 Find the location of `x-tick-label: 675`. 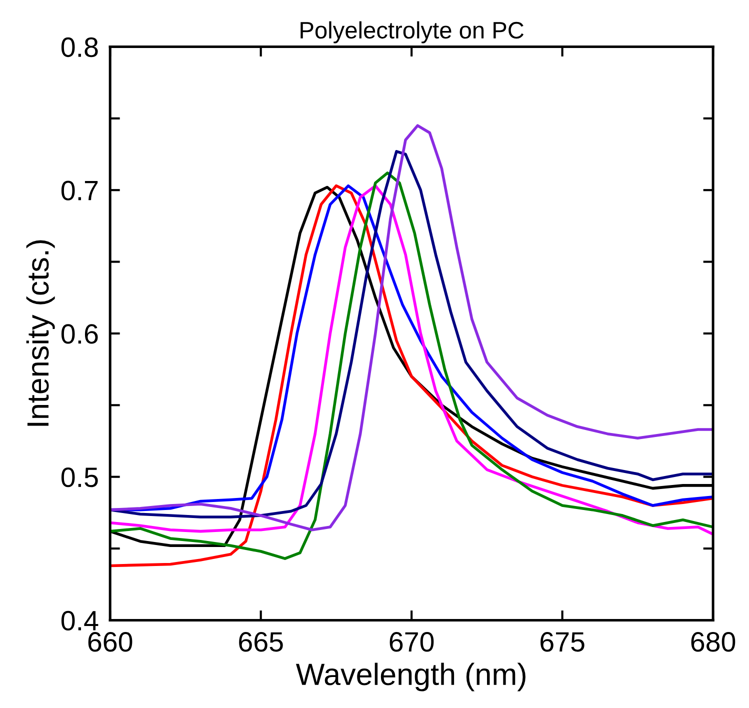

x-tick-label: 675 is located at coordinates (562, 642).